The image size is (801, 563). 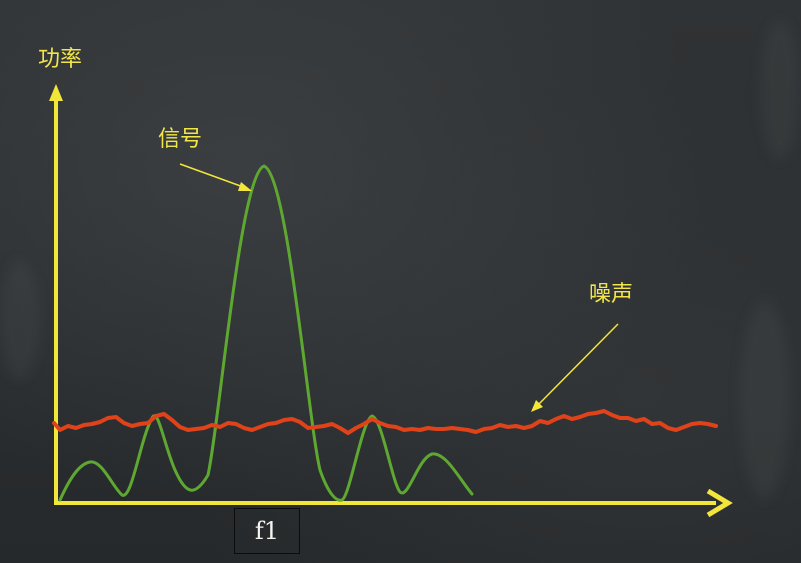 I want to click on noise-pointer-arrowhead, so click(x=537, y=406).